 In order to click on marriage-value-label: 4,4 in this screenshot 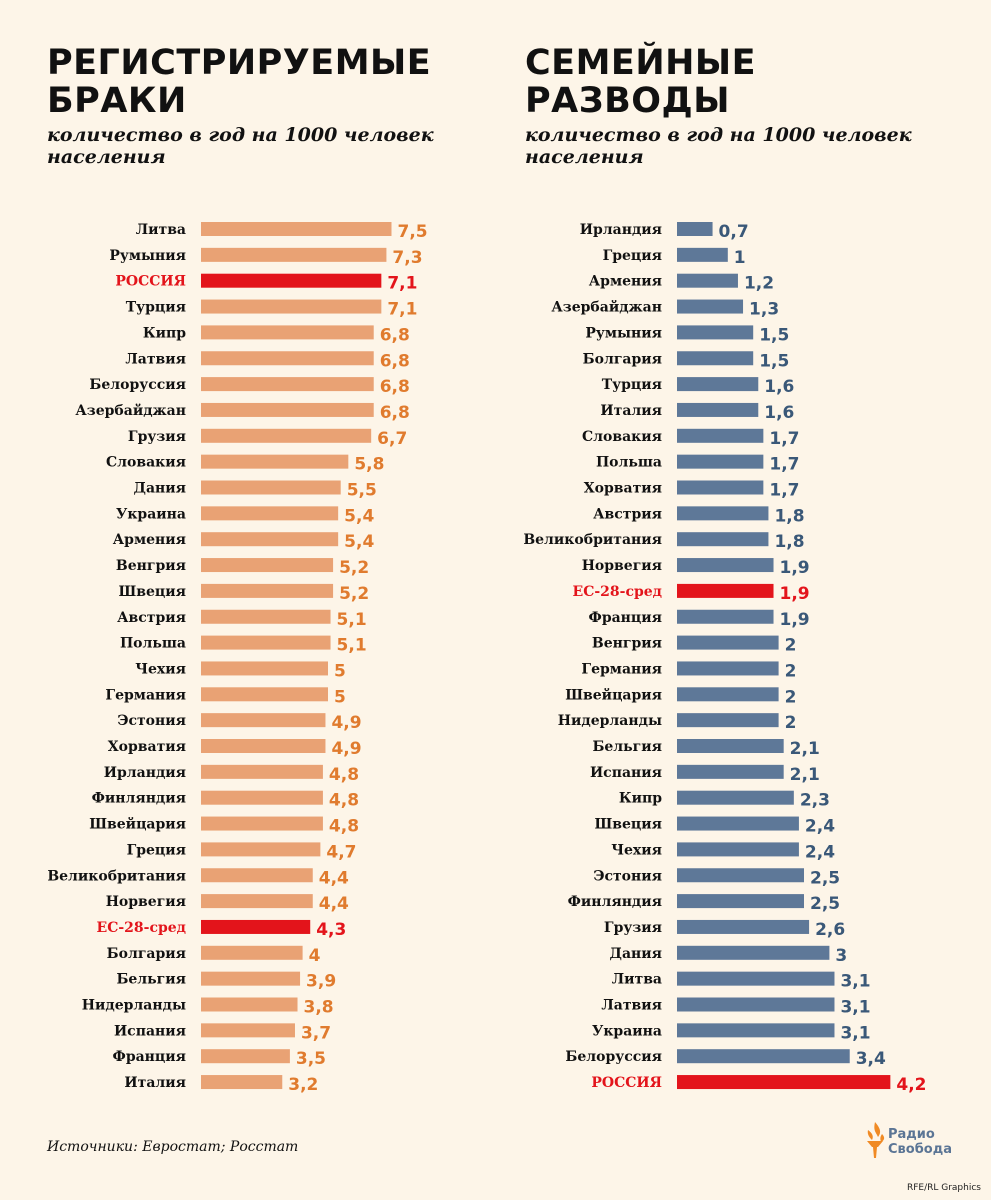, I will do `click(334, 904)`.